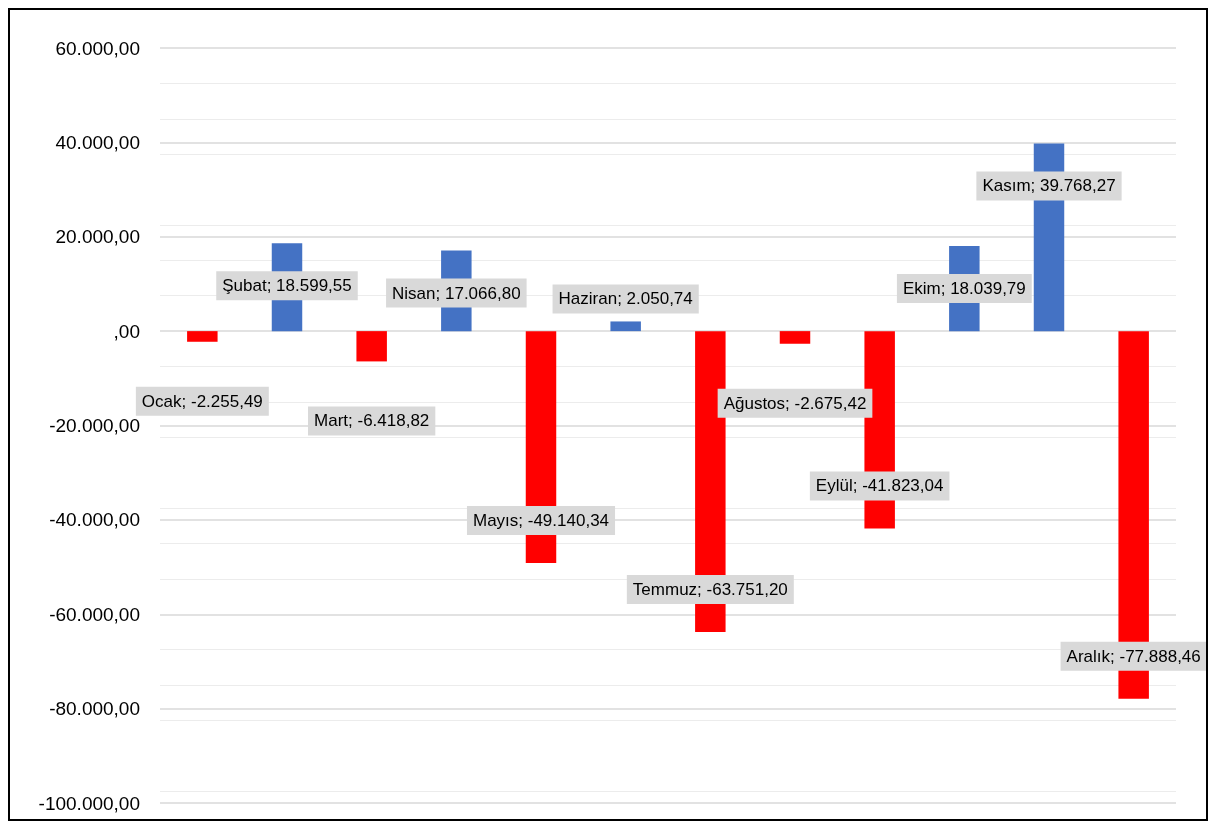 The width and height of the screenshot is (1218, 831). I want to click on data-label: Ağustos; -2.675,42, so click(795, 403).